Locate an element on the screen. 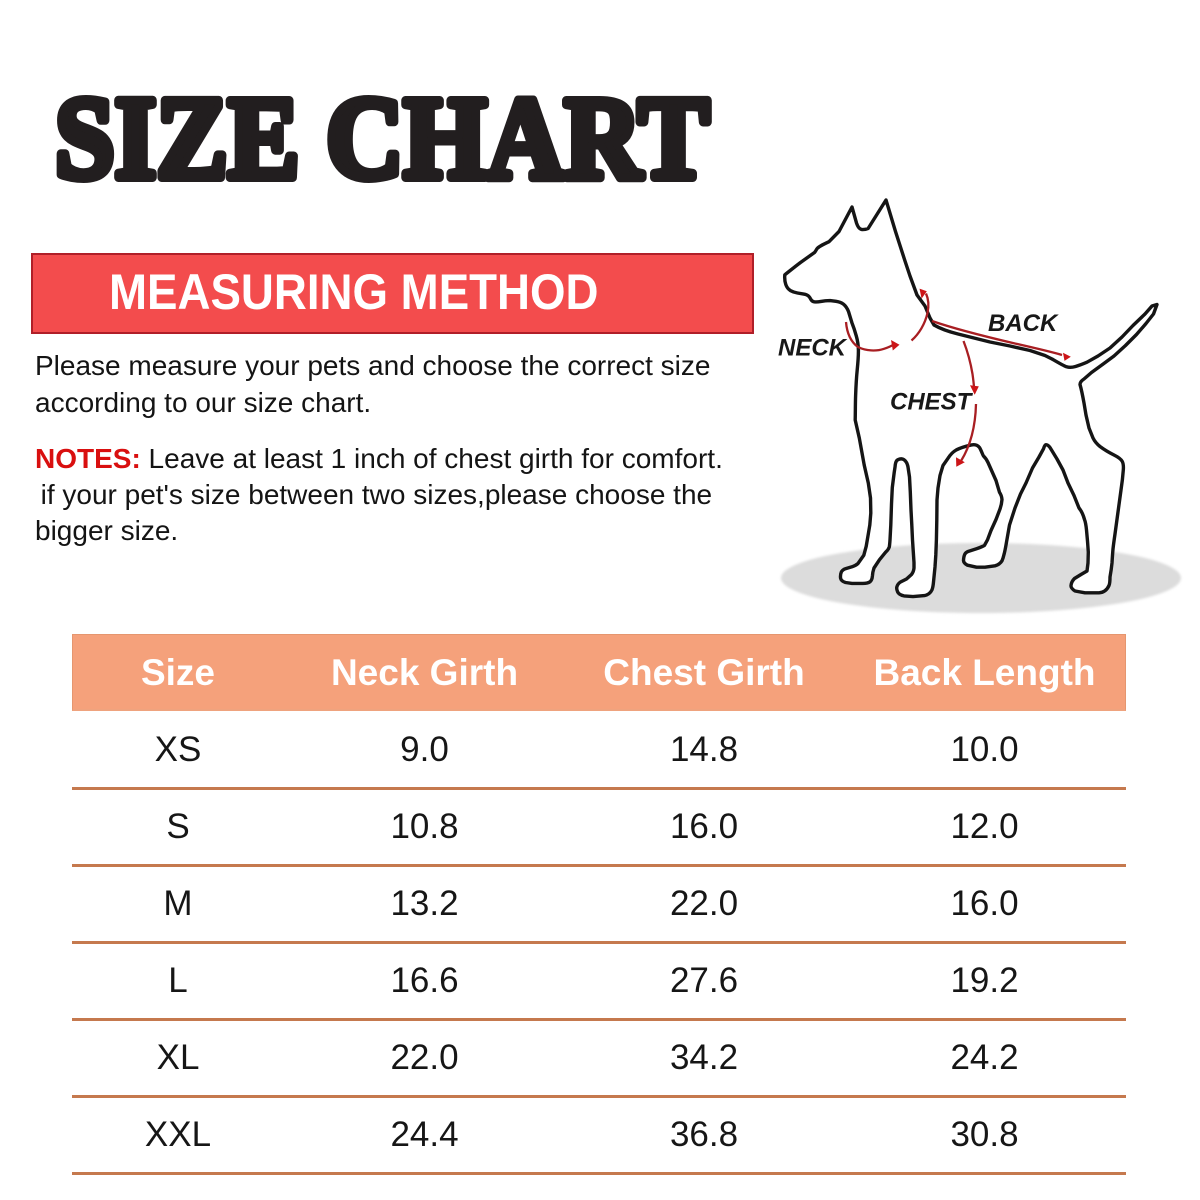  svg-text: SIZE CHART is located at coordinates (382, 139).